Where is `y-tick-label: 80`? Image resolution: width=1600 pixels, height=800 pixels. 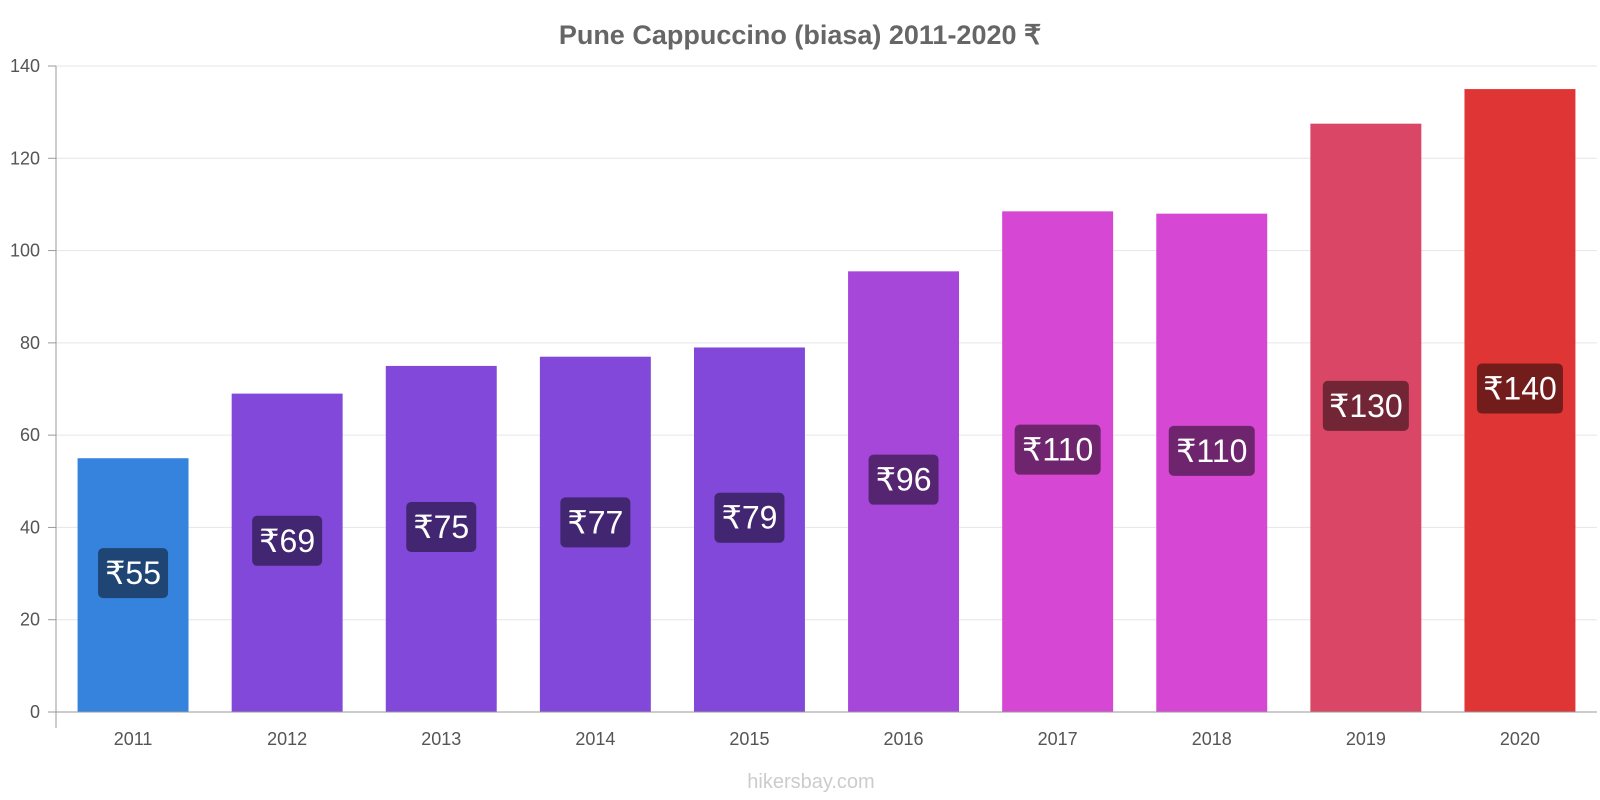
y-tick-label: 80 is located at coordinates (30, 343).